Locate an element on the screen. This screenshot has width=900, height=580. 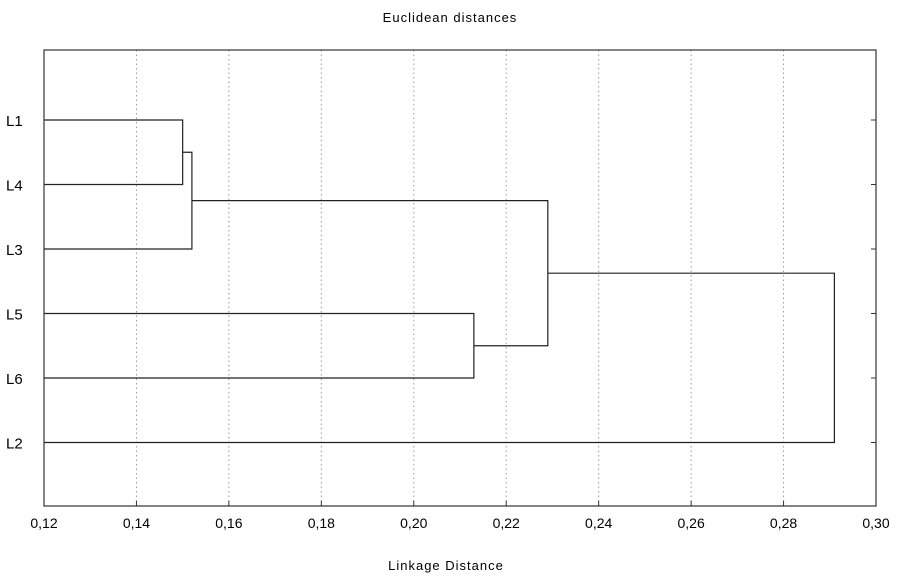
leaf-label-l1: L1 is located at coordinates (14, 121).